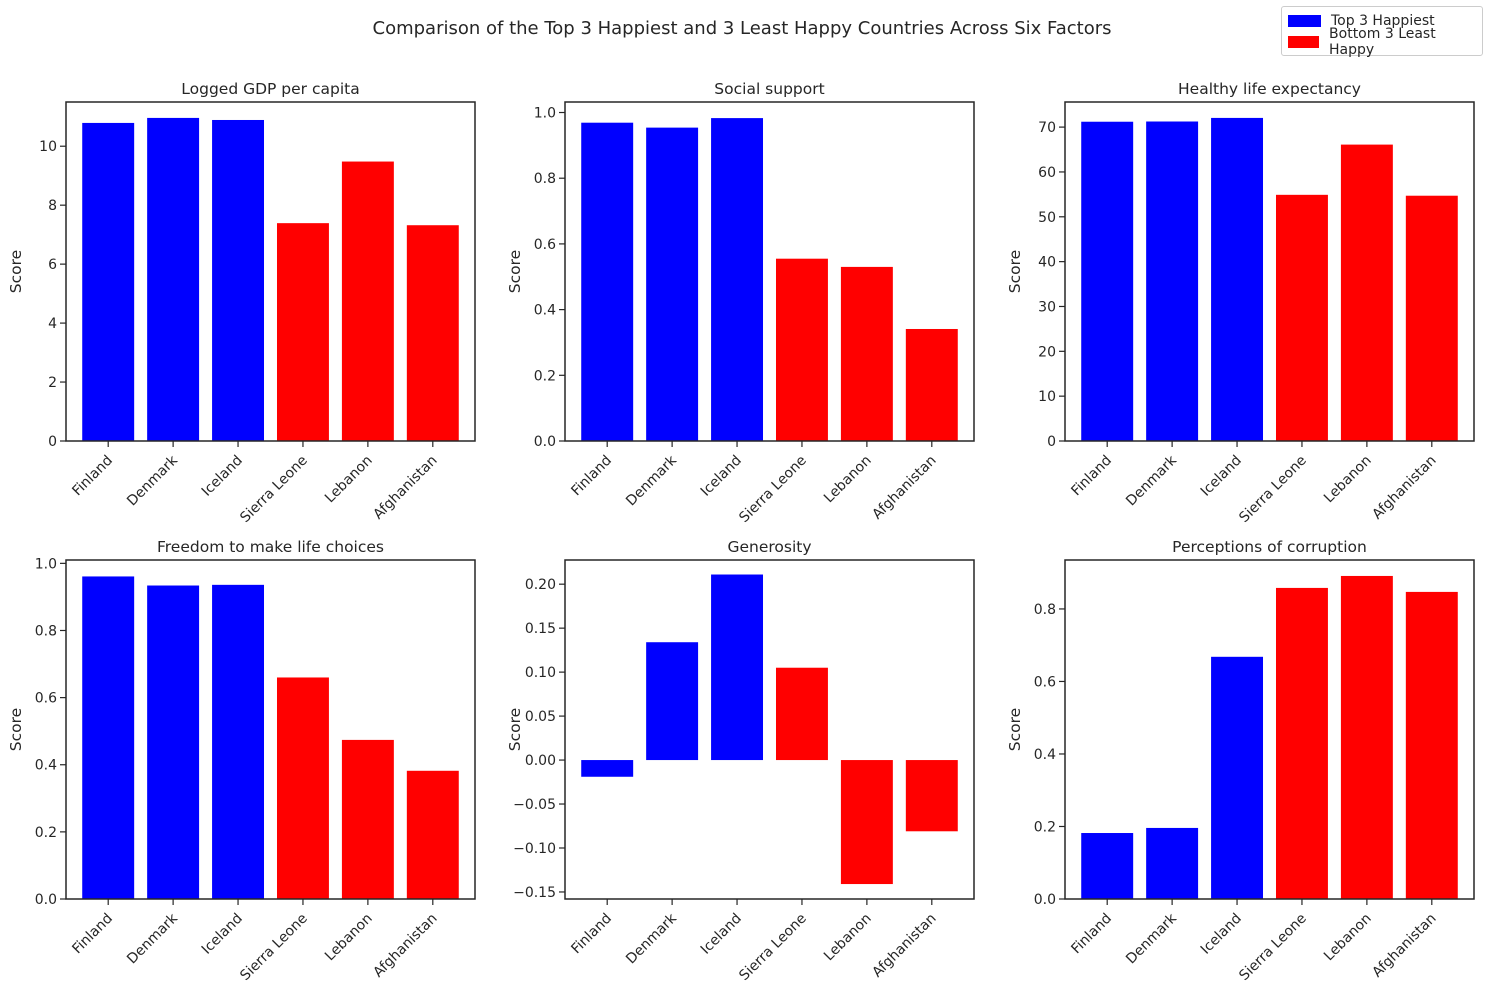  What do you see at coordinates (545, 245) in the screenshot?
I see `y-tick-label: 0.6` at bounding box center [545, 245].